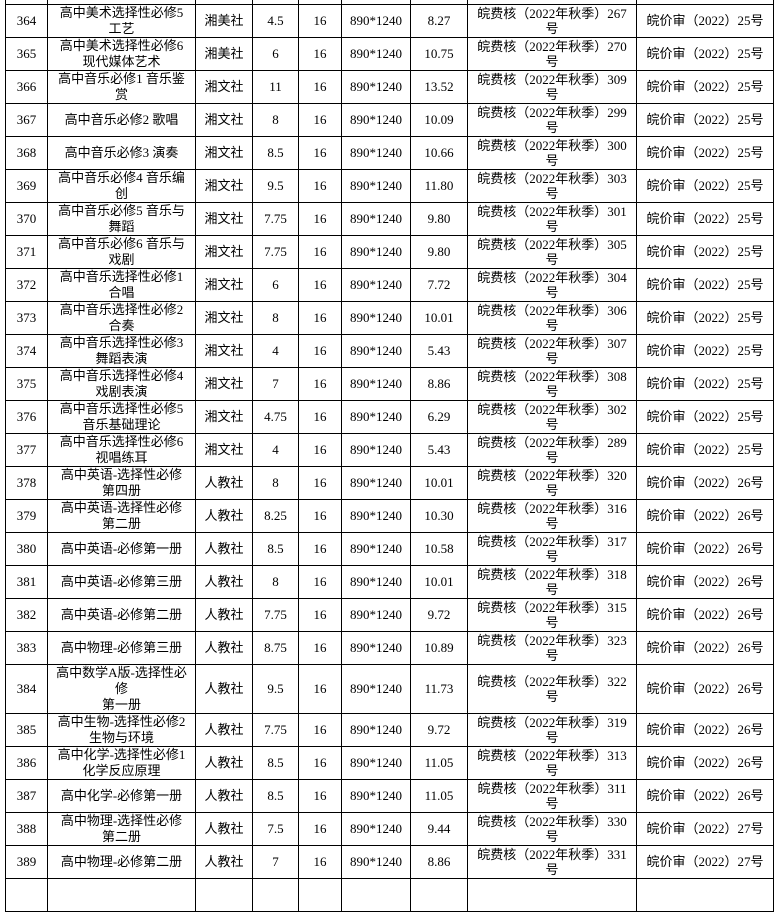 The image size is (778, 912). Describe the element at coordinates (26, 862) in the screenshot. I see `row-number-cell: 389` at that location.